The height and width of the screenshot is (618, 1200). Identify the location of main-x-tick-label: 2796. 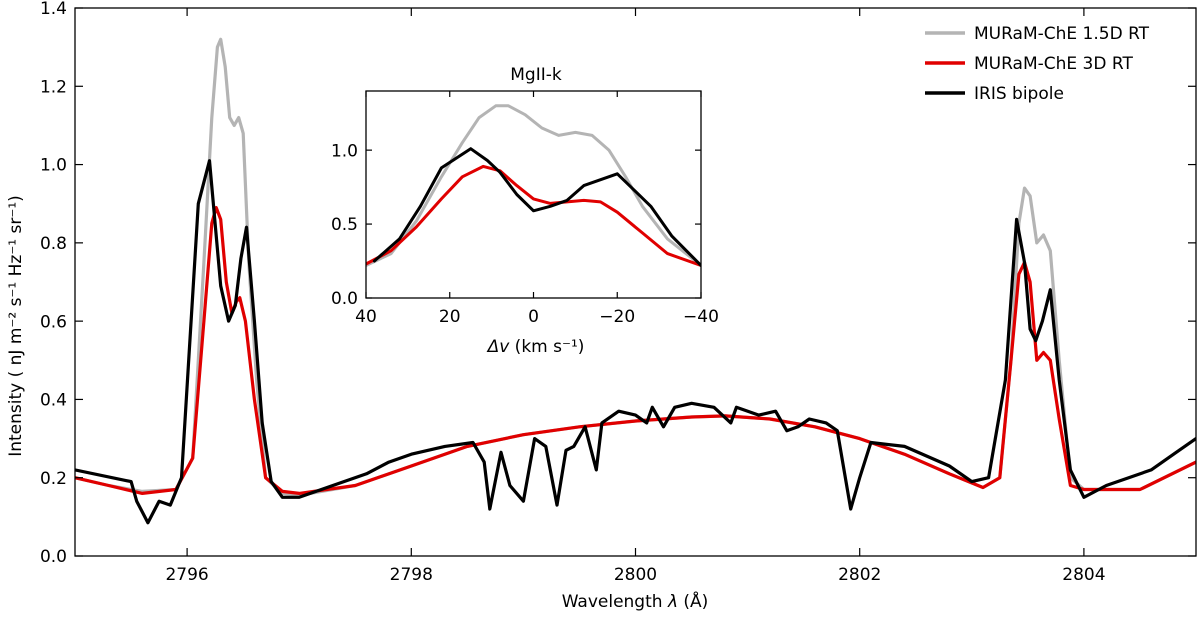
(186, 575).